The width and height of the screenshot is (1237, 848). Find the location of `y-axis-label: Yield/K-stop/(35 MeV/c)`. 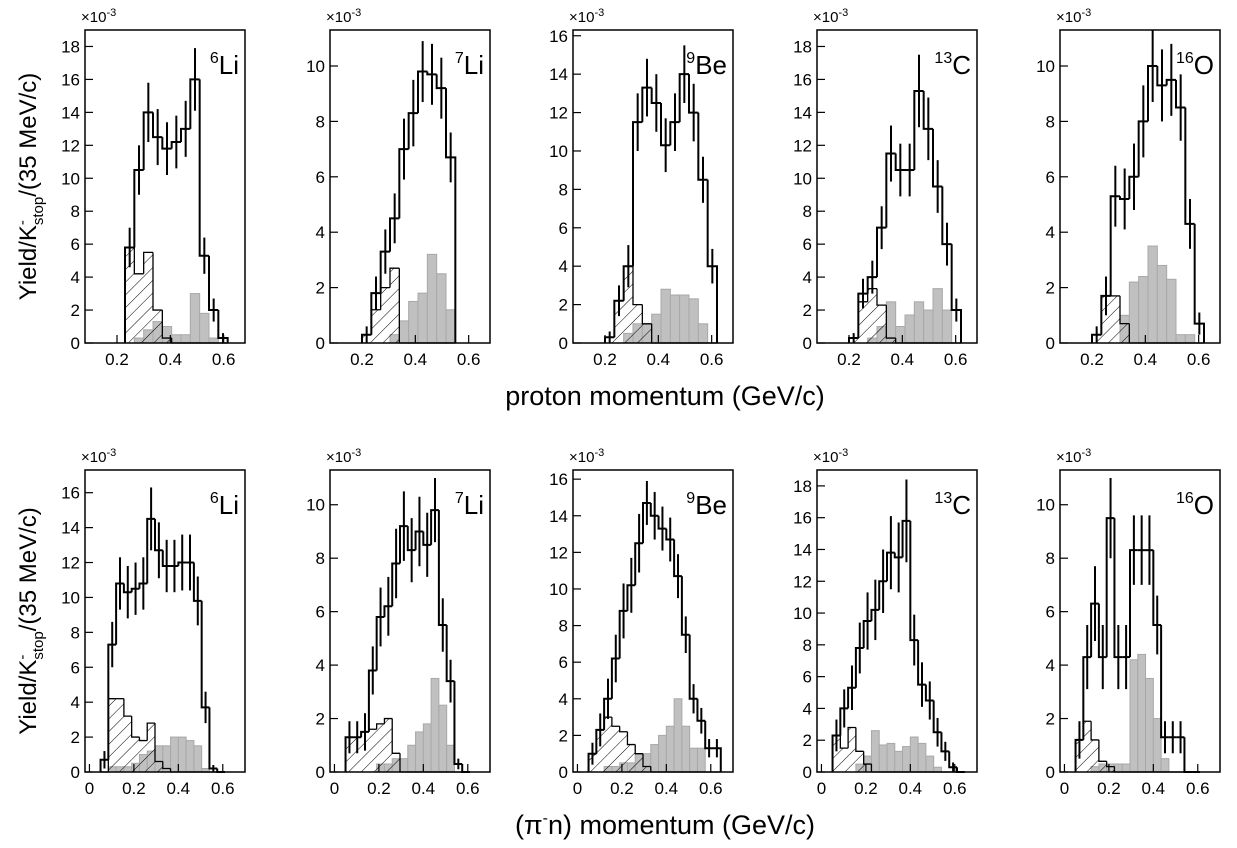

y-axis-label: Yield/K-stop/(35 MeV/c) is located at coordinates (30, 187).